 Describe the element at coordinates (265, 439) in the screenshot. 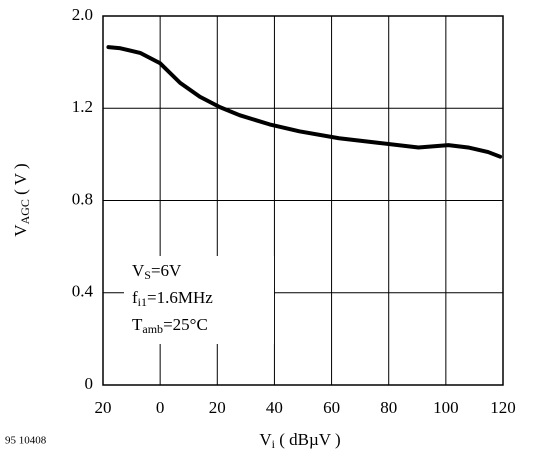

I see `x-label-main: V` at that location.